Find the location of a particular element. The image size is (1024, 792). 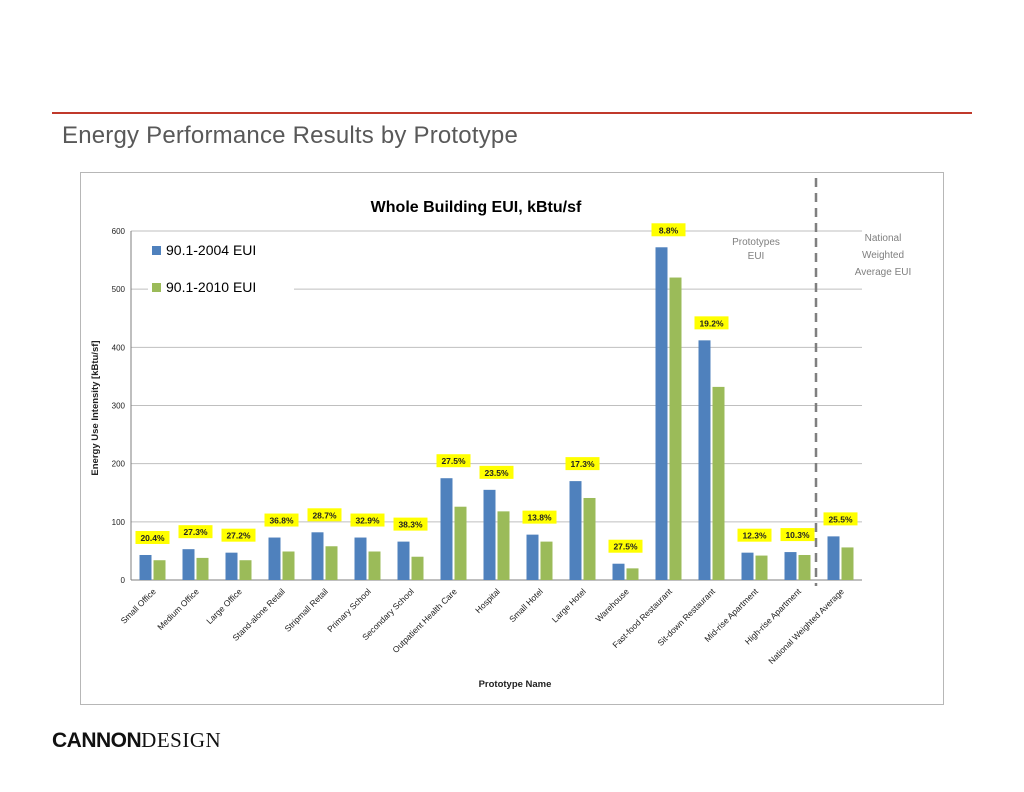

data-label: 10.3% is located at coordinates (797, 535).